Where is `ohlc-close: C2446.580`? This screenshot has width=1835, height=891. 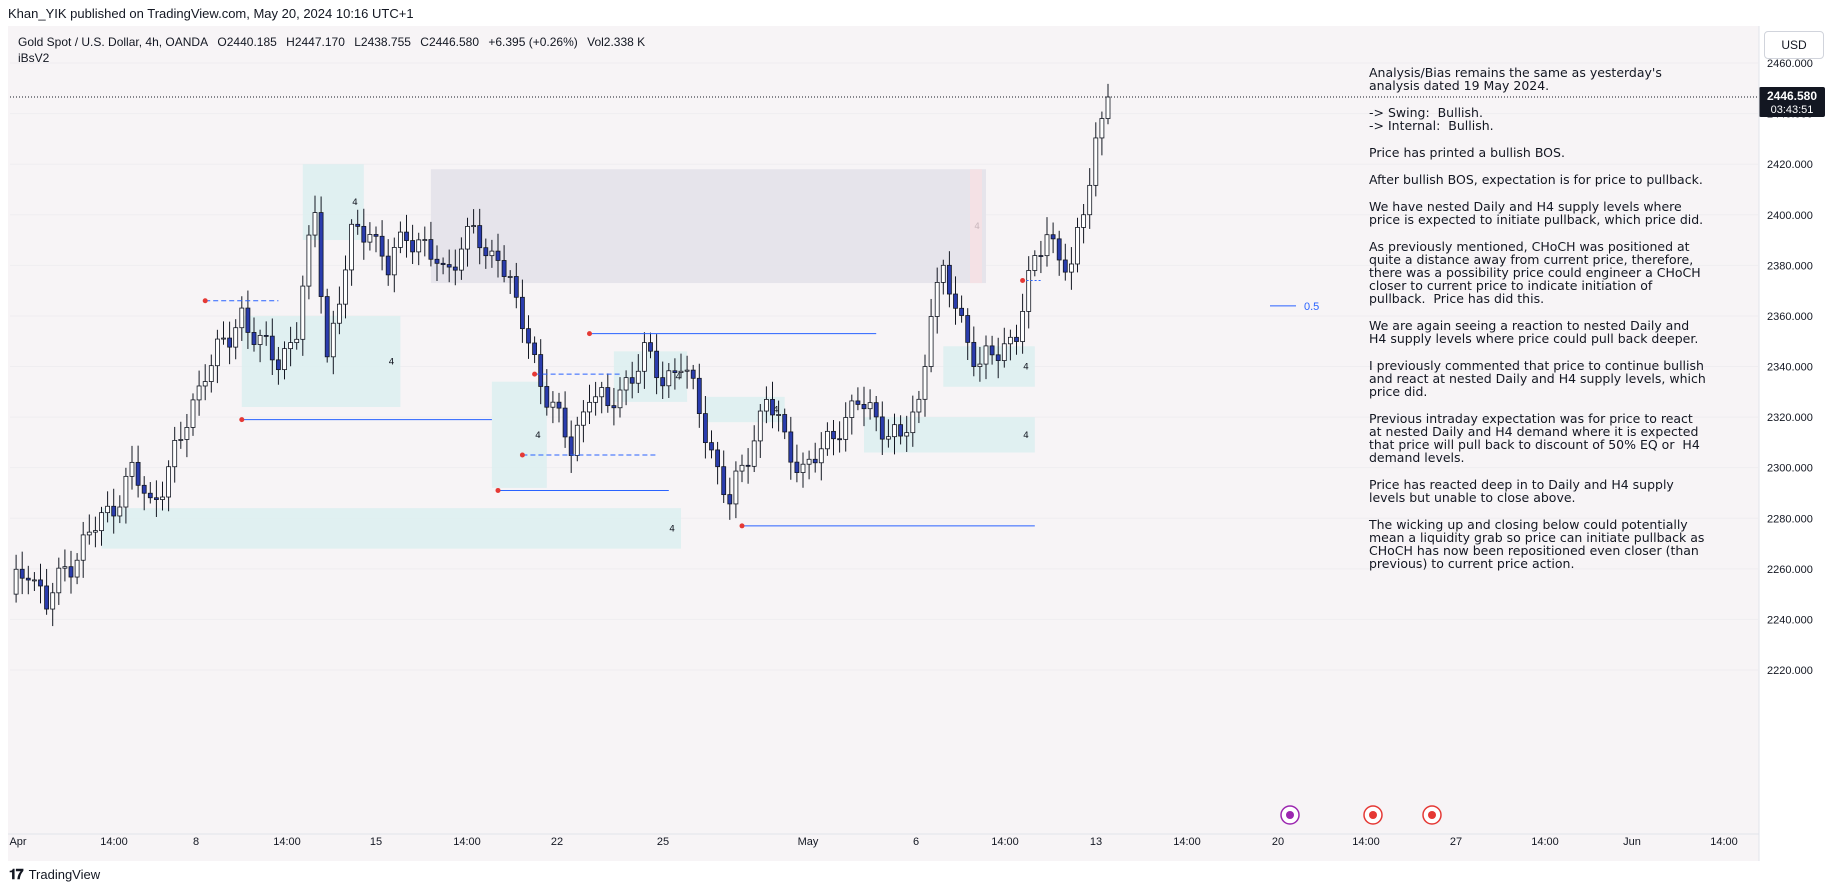
ohlc-close: C2446.580 is located at coordinates (450, 42).